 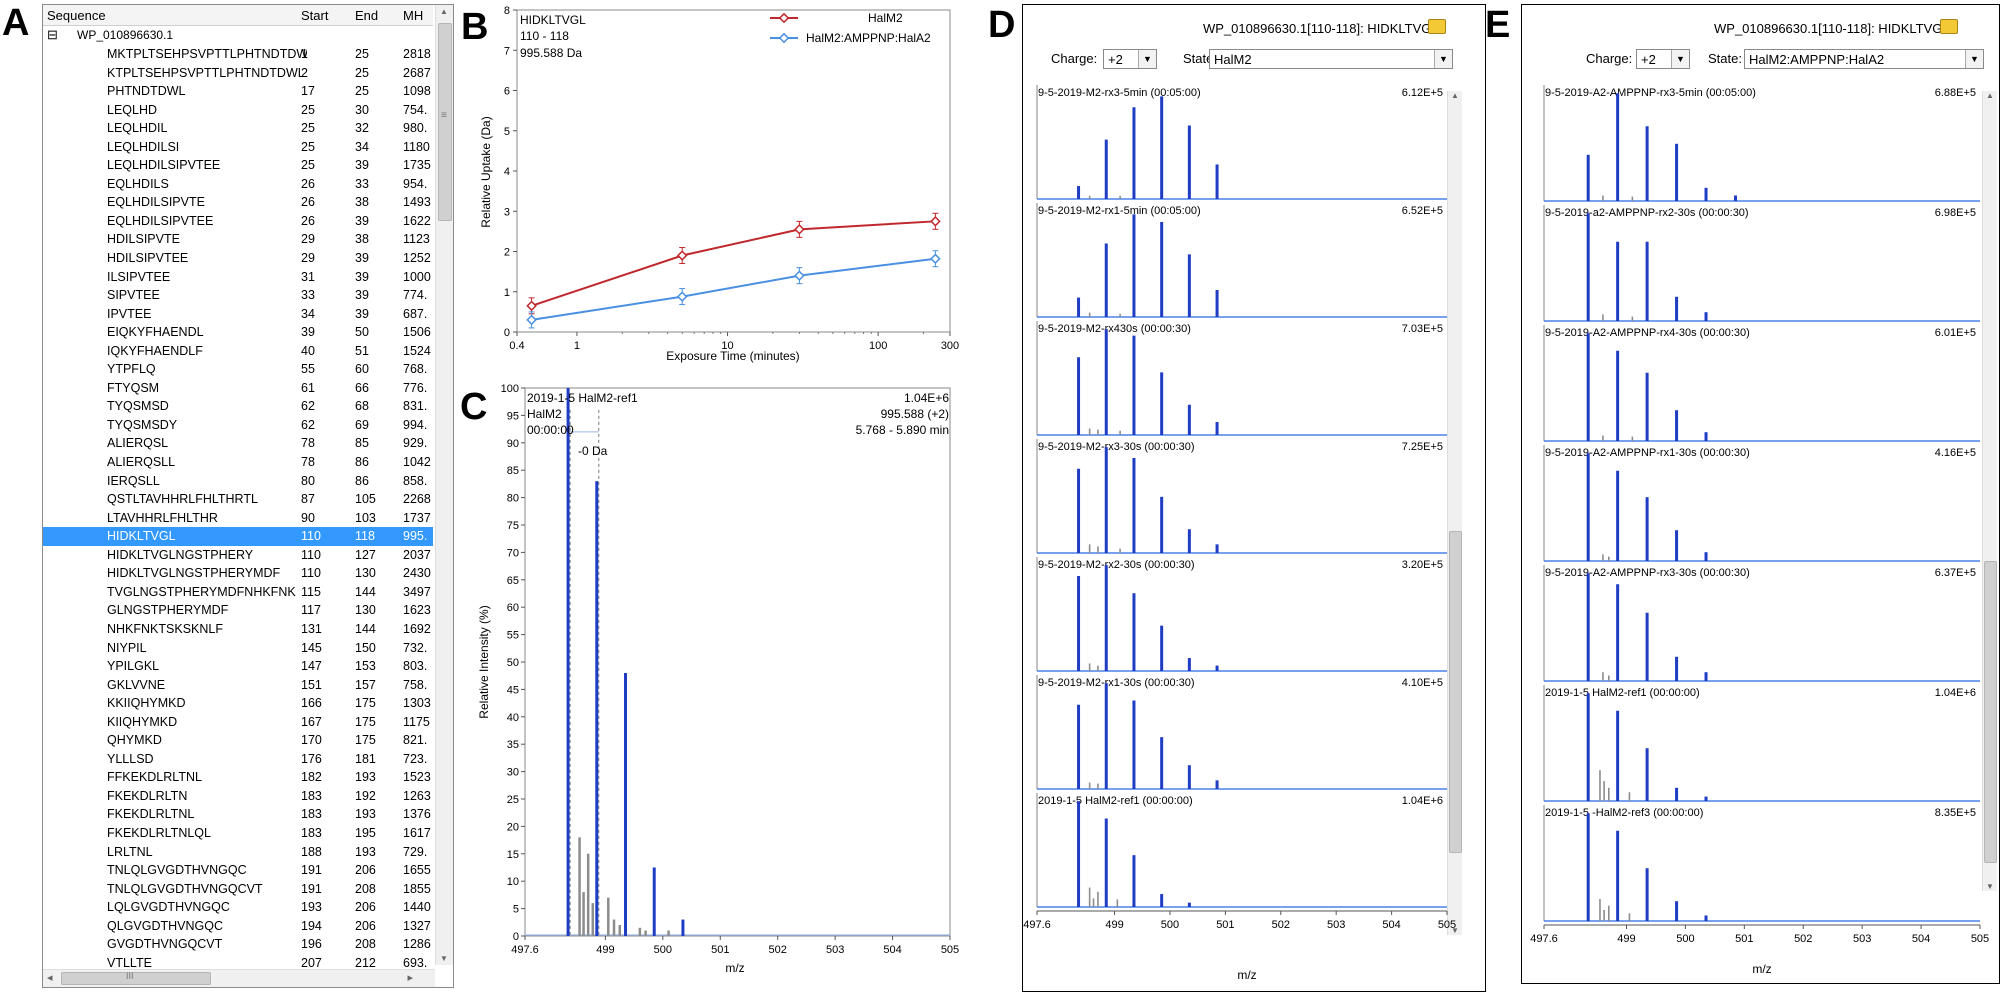 I want to click on peptide-row: FKEKDLRLTN 183 192 1263, so click(x=238, y=796).